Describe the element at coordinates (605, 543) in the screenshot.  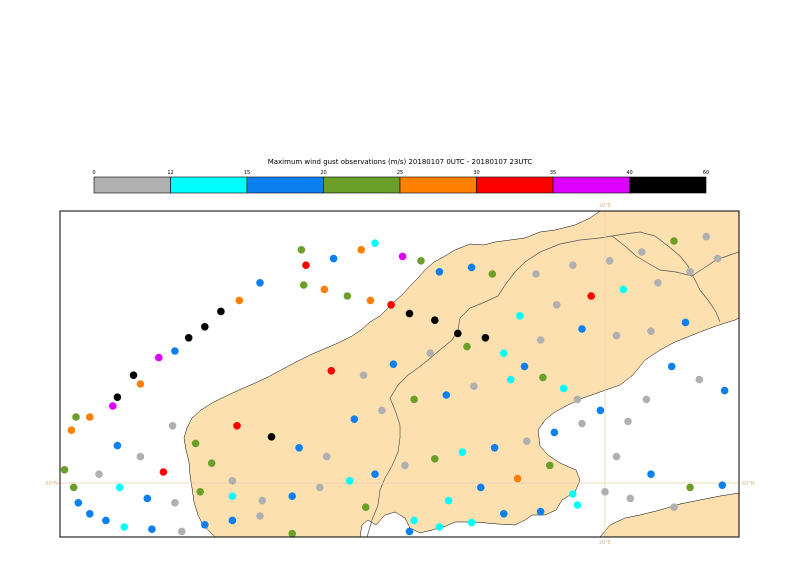
I see `lon-label-bottom: 20°E` at that location.